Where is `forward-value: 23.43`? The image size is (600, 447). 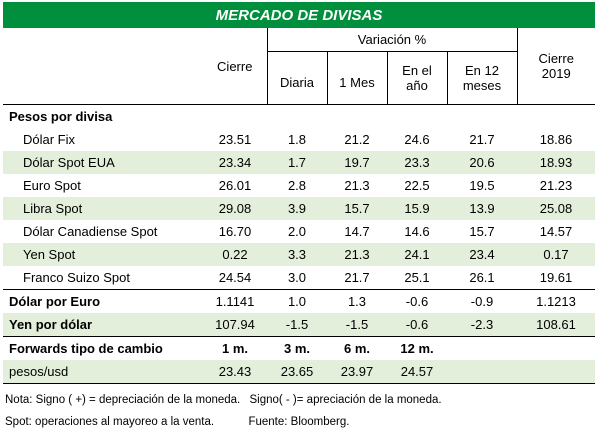 forward-value: 23.43 is located at coordinates (235, 372).